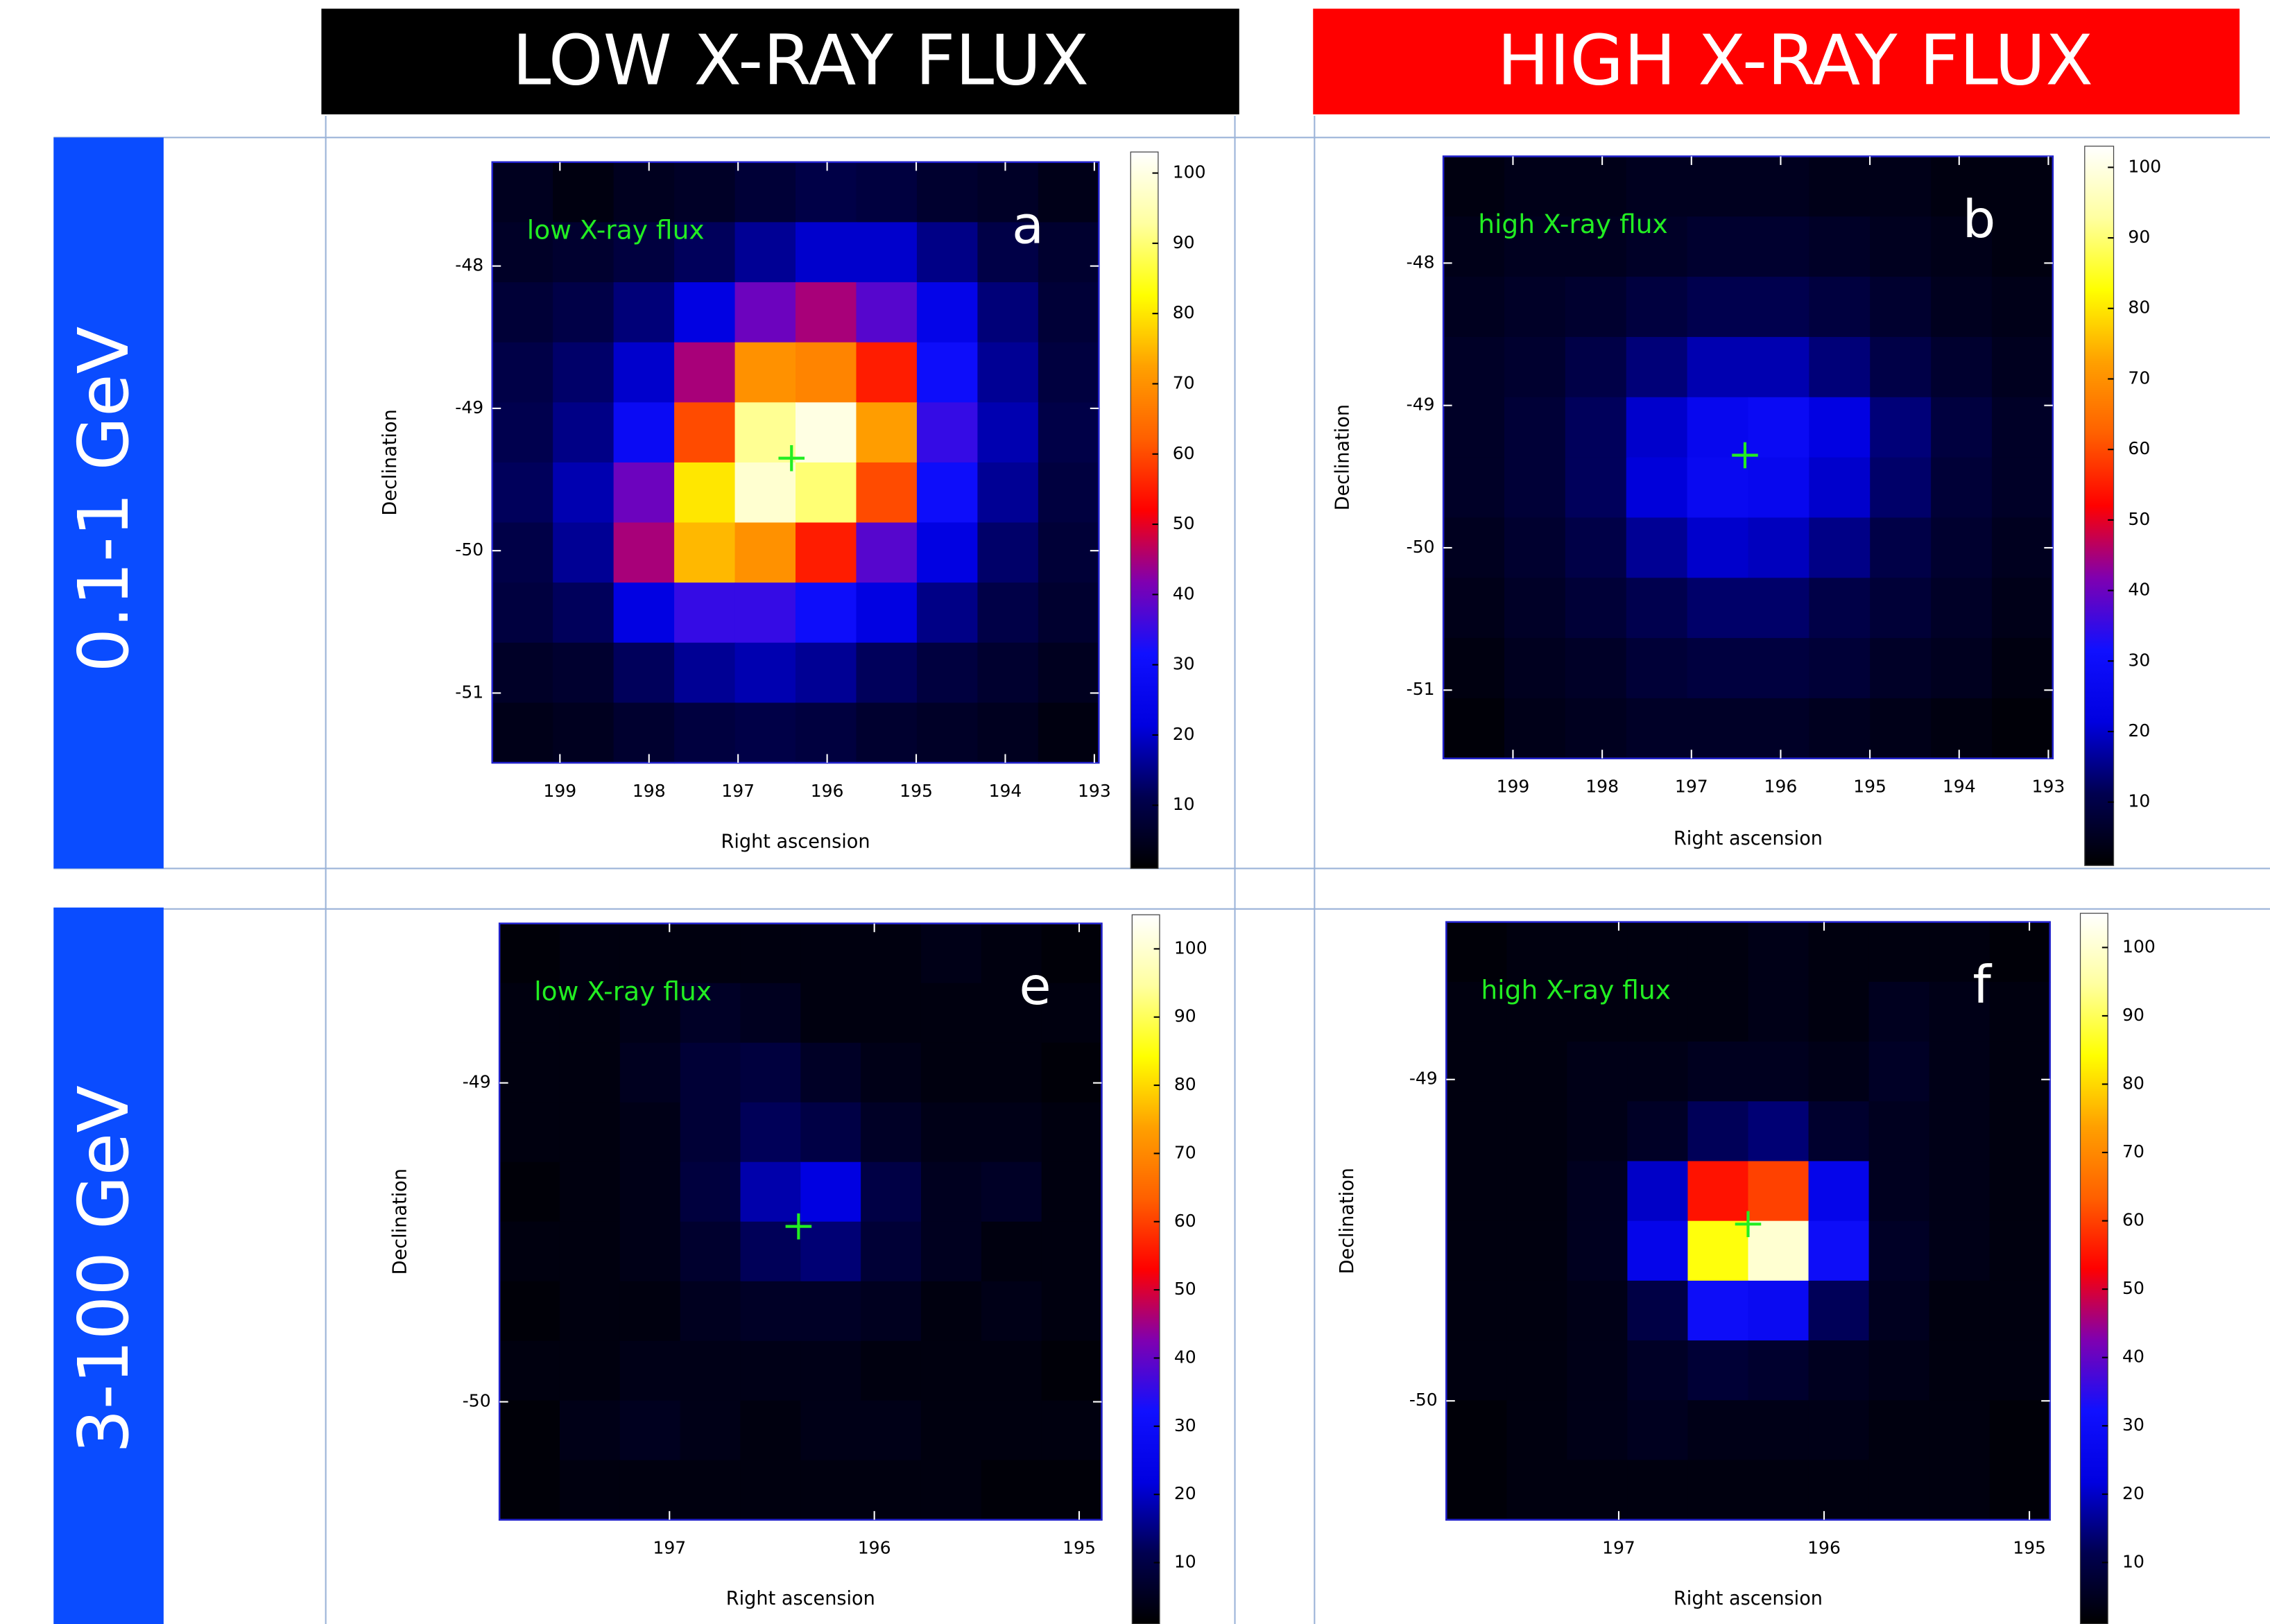 Image resolution: width=2270 pixels, height=1624 pixels. I want to click on row-header: 3-100 GeV, so click(103, 1269).